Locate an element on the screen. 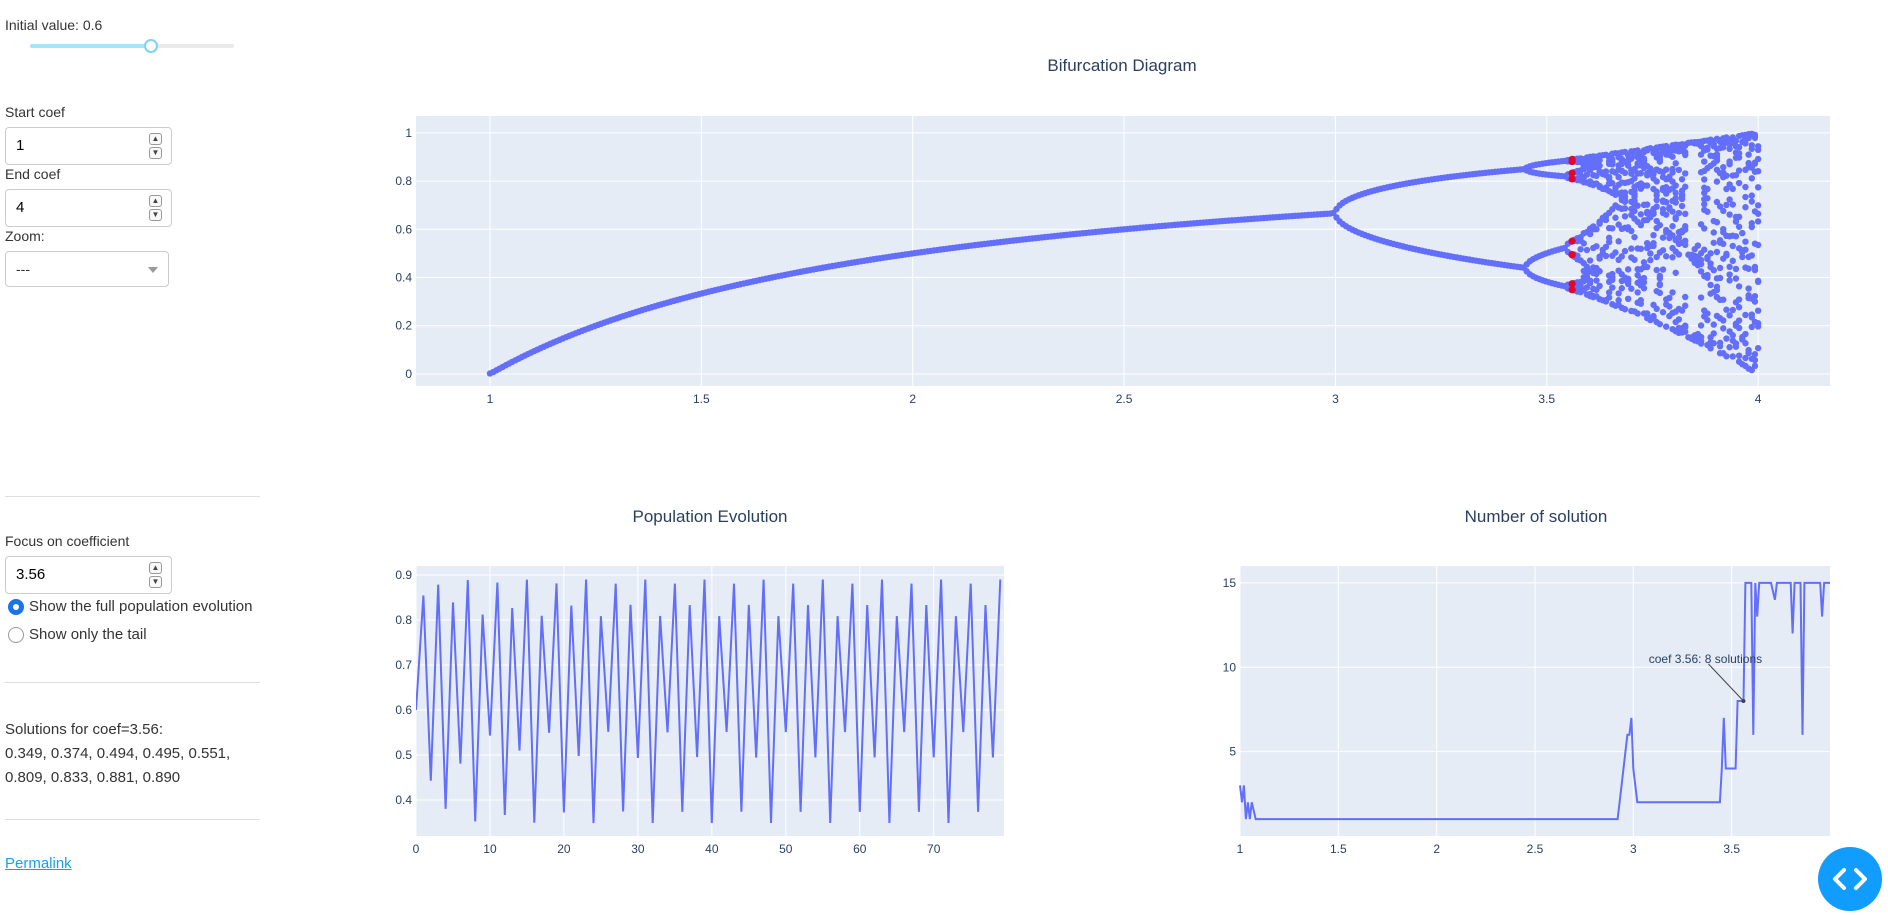 The image size is (1888, 915). pop-x-tick-label: 60 is located at coordinates (860, 849).